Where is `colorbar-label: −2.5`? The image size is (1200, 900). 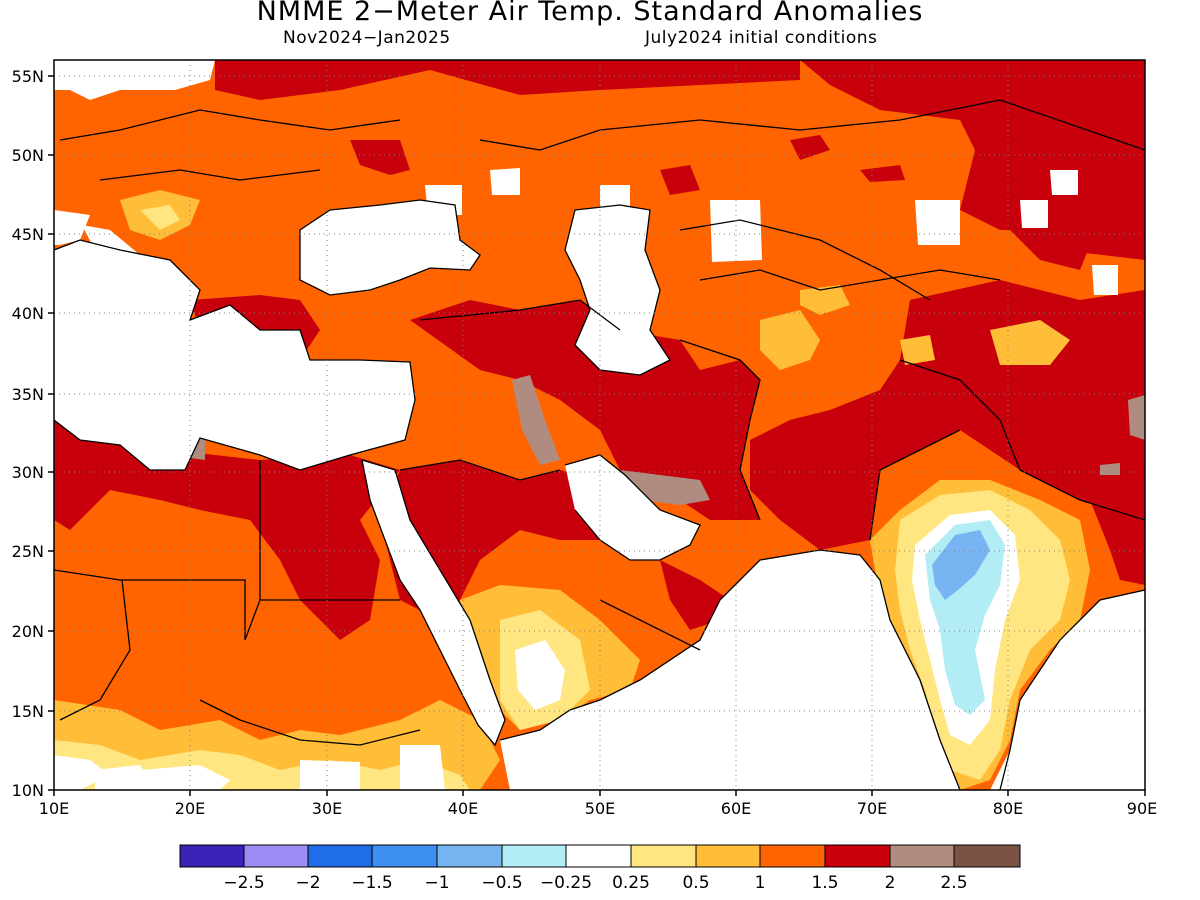
colorbar-label: −2.5 is located at coordinates (243, 883).